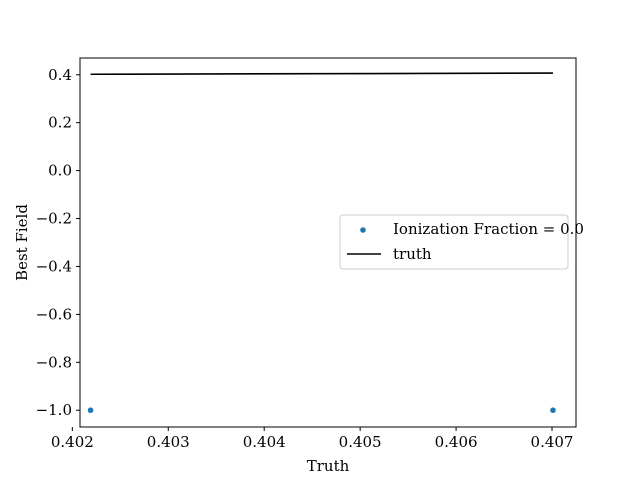  What do you see at coordinates (54, 219) in the screenshot?
I see `y-tick-label: −0.2` at bounding box center [54, 219].